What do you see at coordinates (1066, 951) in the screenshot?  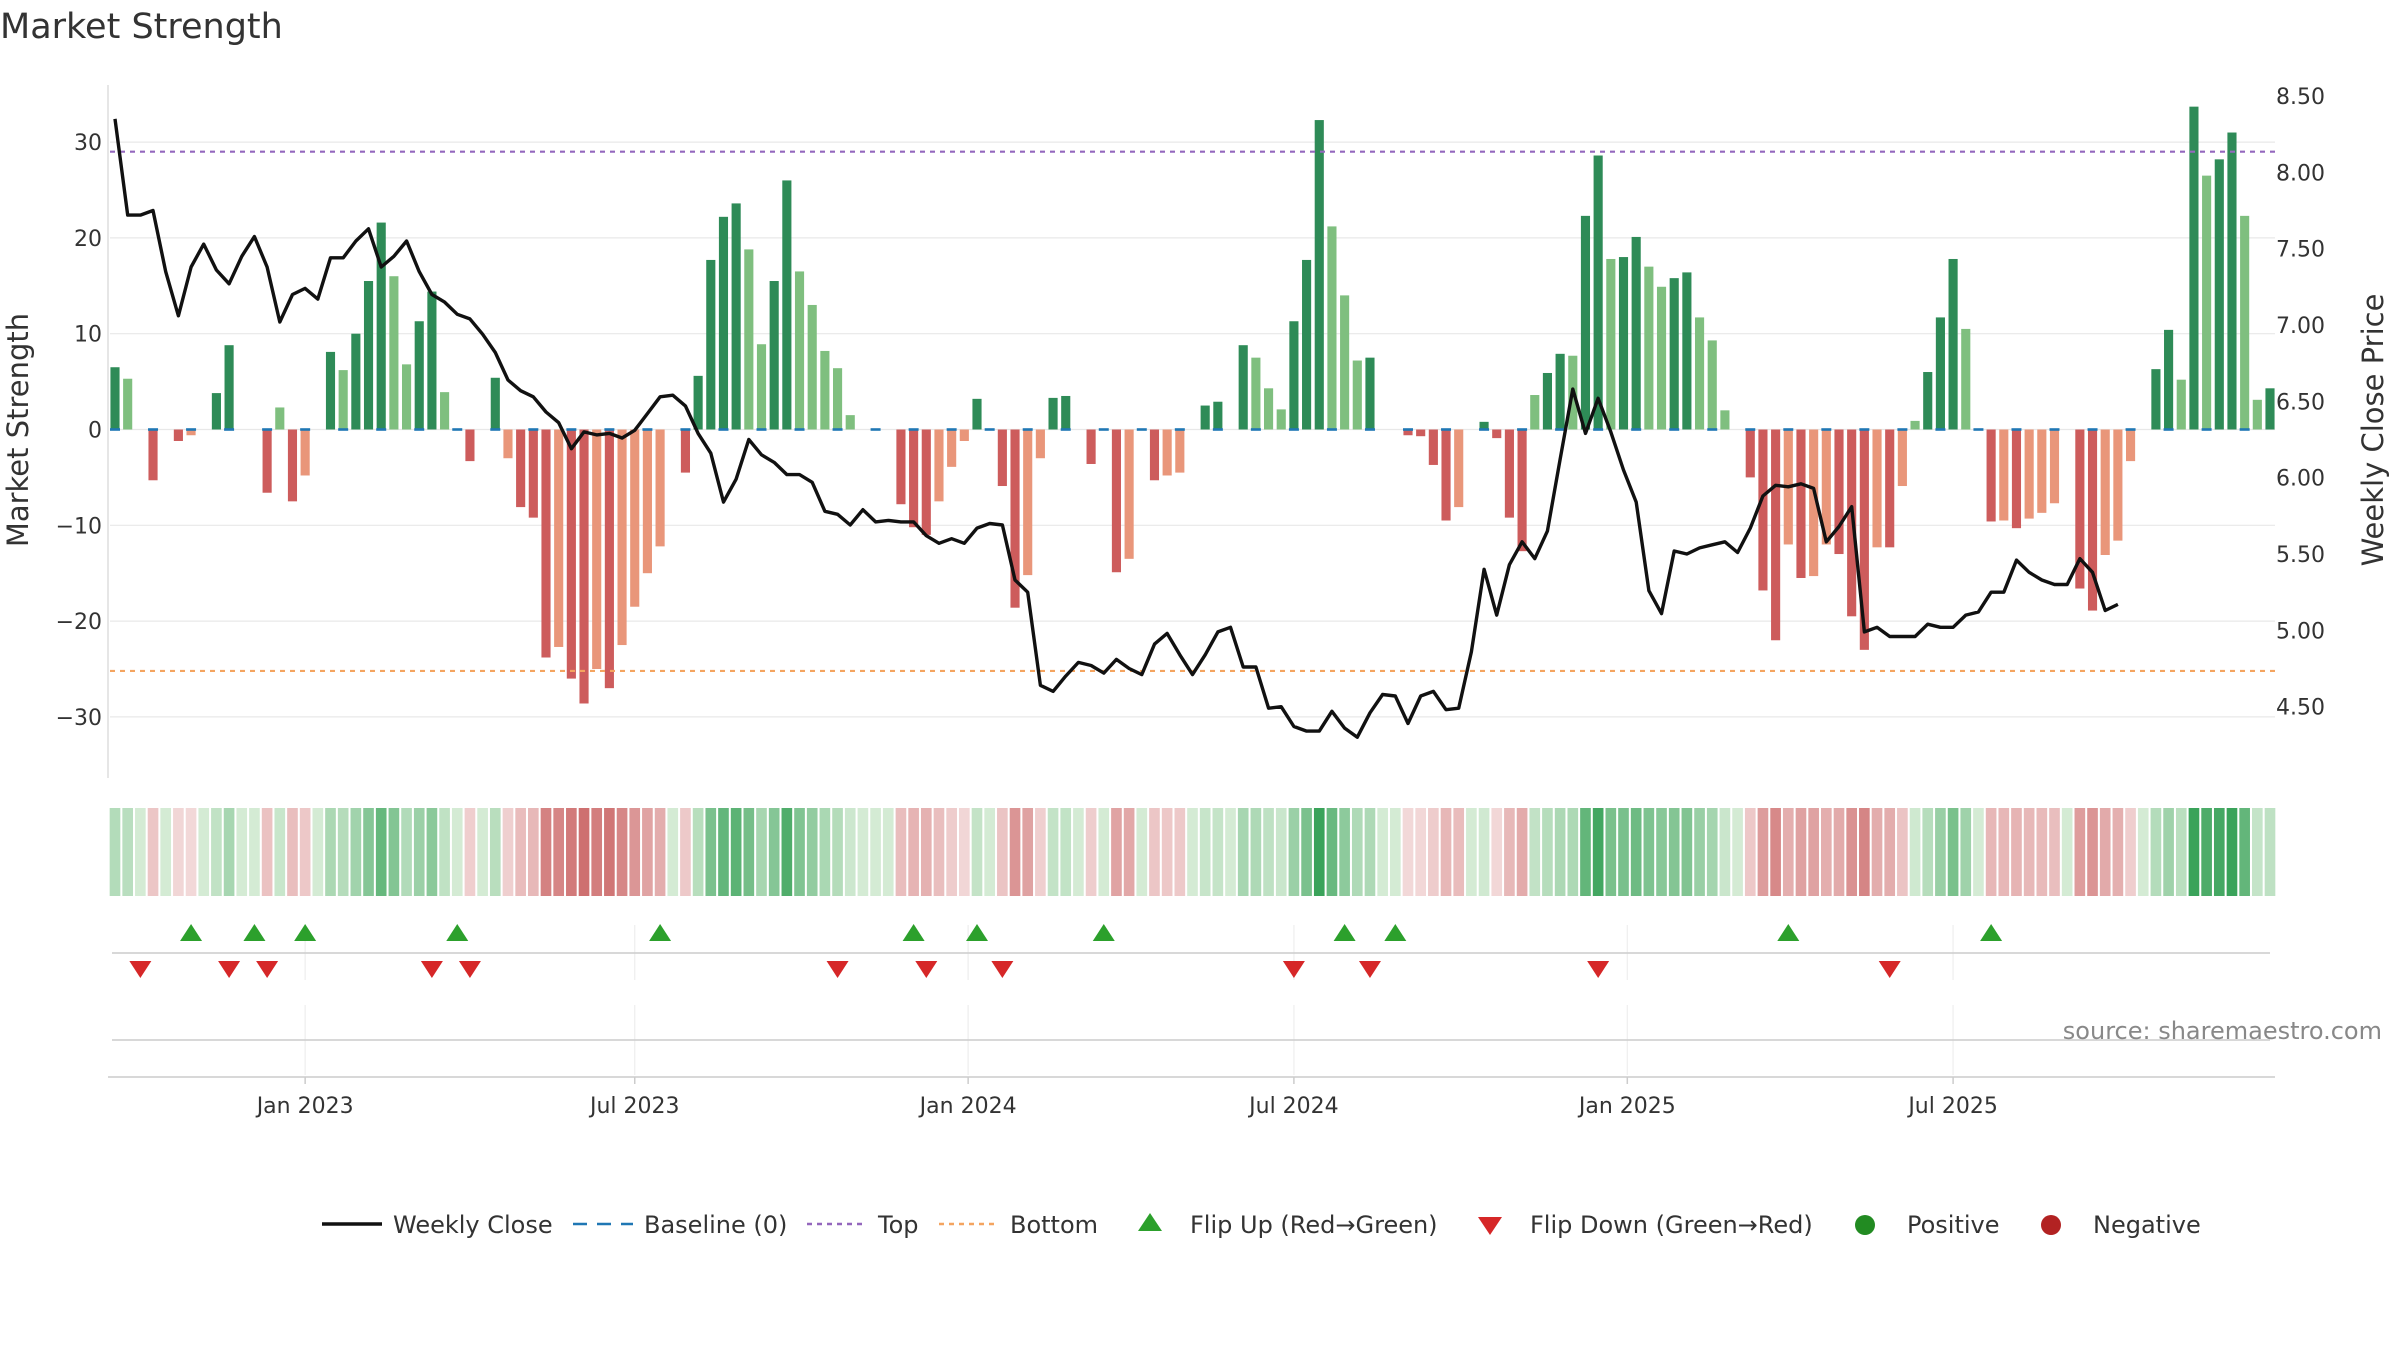 I see `flip-markers` at bounding box center [1066, 951].